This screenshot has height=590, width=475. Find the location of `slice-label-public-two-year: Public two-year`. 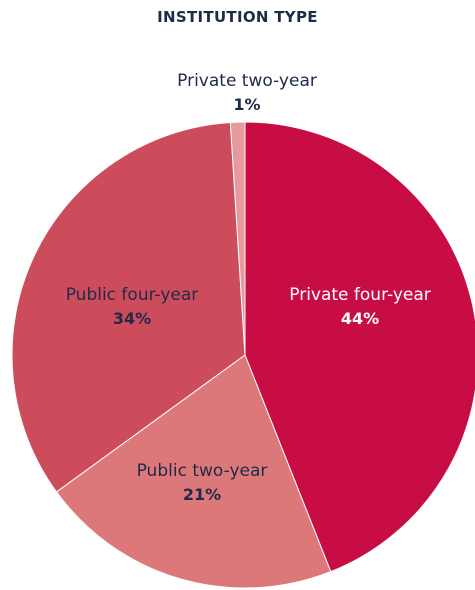

slice-label-public-two-year: Public two-year is located at coordinates (202, 471).